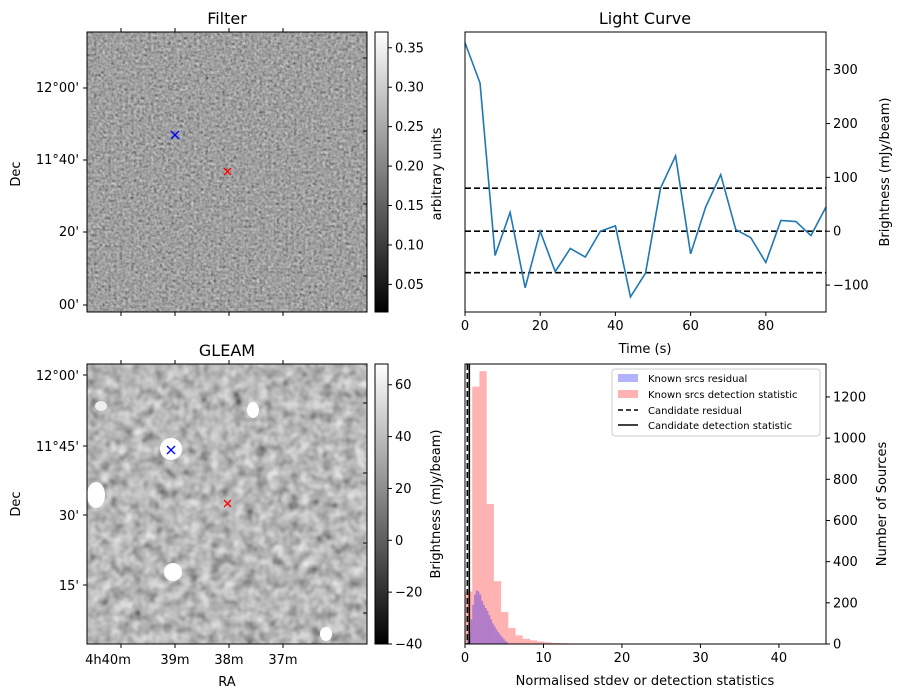 This screenshot has height=699, width=902. I want to click on histogram-ytick-label: 0, so click(837, 645).